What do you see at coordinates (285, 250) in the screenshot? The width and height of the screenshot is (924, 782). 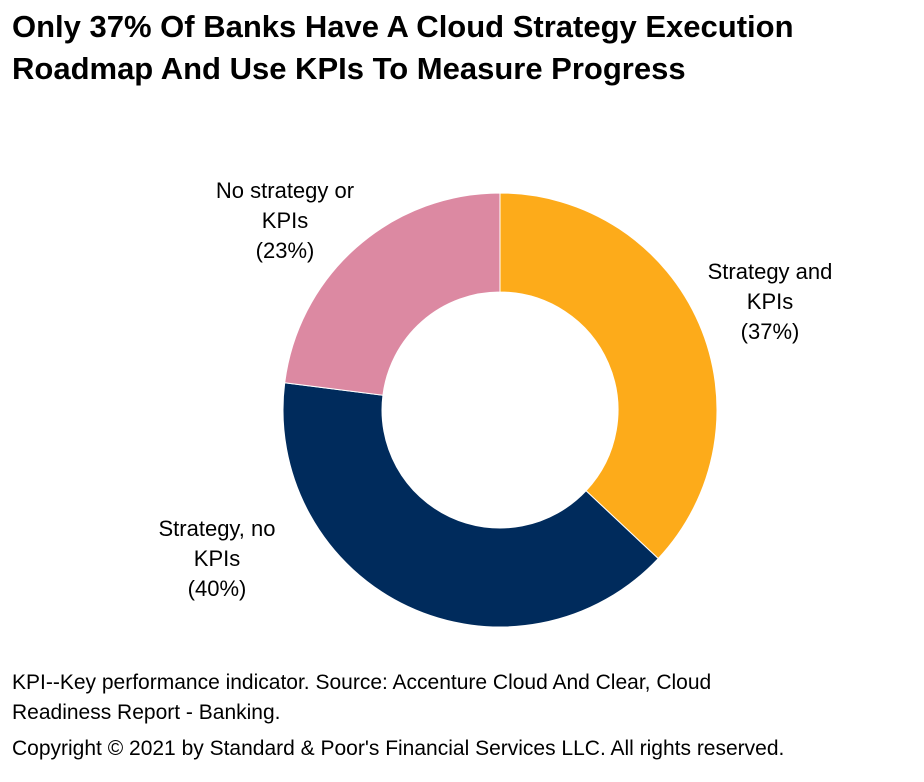 I see `slice-label-line: (23%)` at bounding box center [285, 250].